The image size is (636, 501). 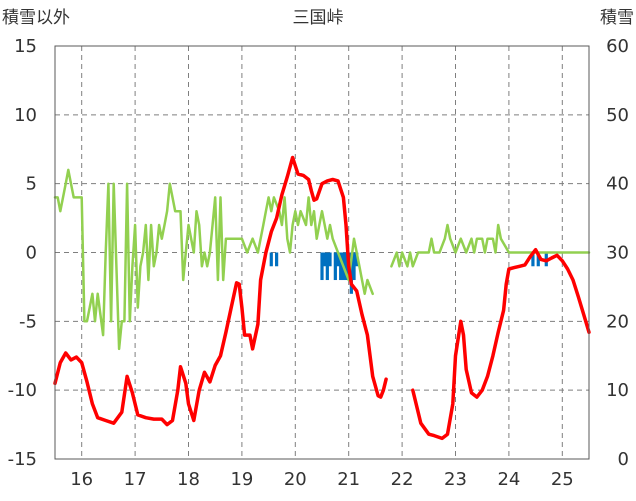 I want to click on x-tick-label: 25, so click(x=562, y=479).